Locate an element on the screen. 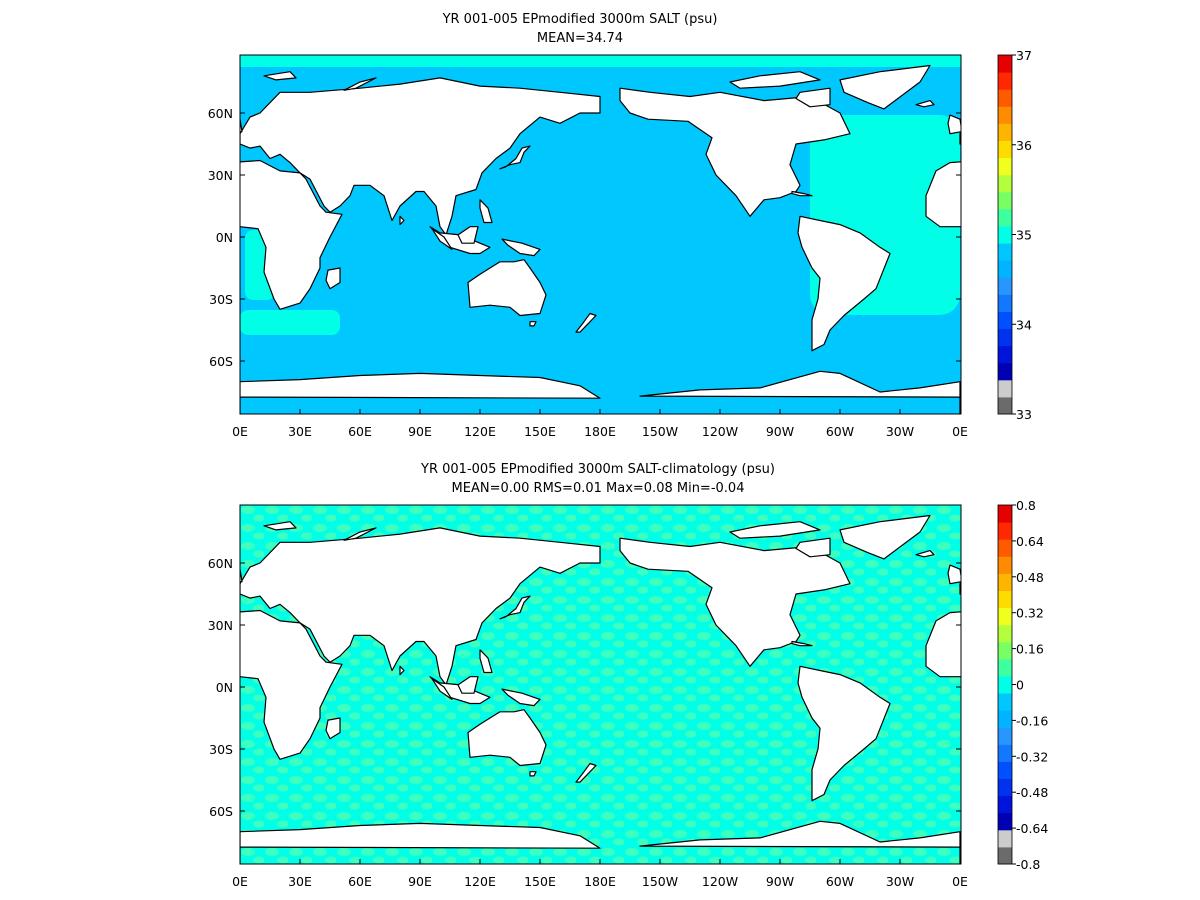 Image resolution: width=1200 pixels, height=900 pixels. colorbar-label: 37 is located at coordinates (1024, 55).